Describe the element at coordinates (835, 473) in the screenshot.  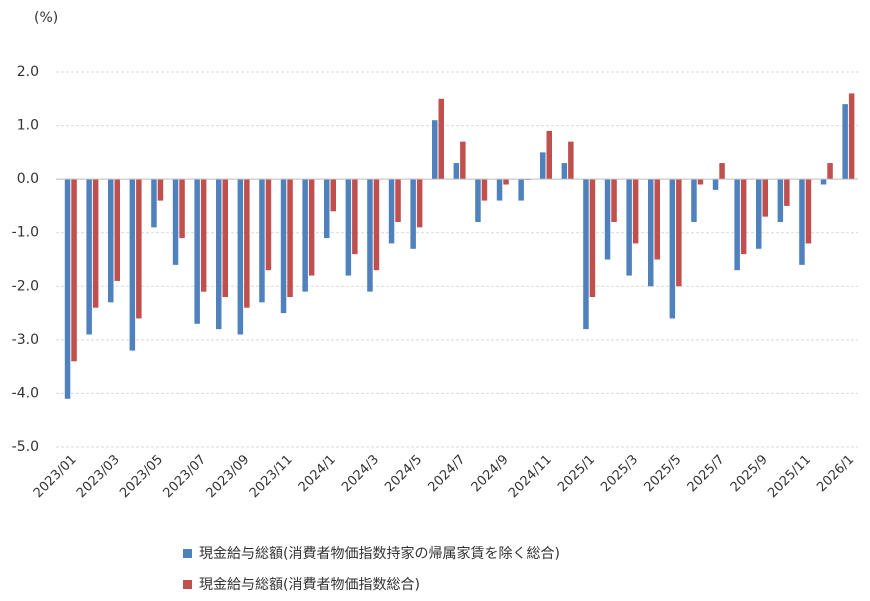
I see `x-tick-label: 2026/1` at that location.